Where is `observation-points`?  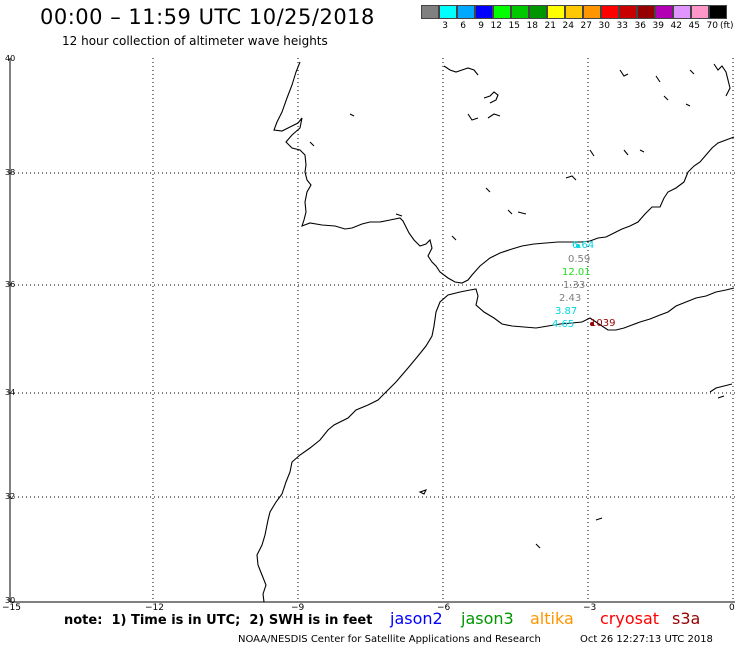 observation-points is located at coordinates (585, 285).